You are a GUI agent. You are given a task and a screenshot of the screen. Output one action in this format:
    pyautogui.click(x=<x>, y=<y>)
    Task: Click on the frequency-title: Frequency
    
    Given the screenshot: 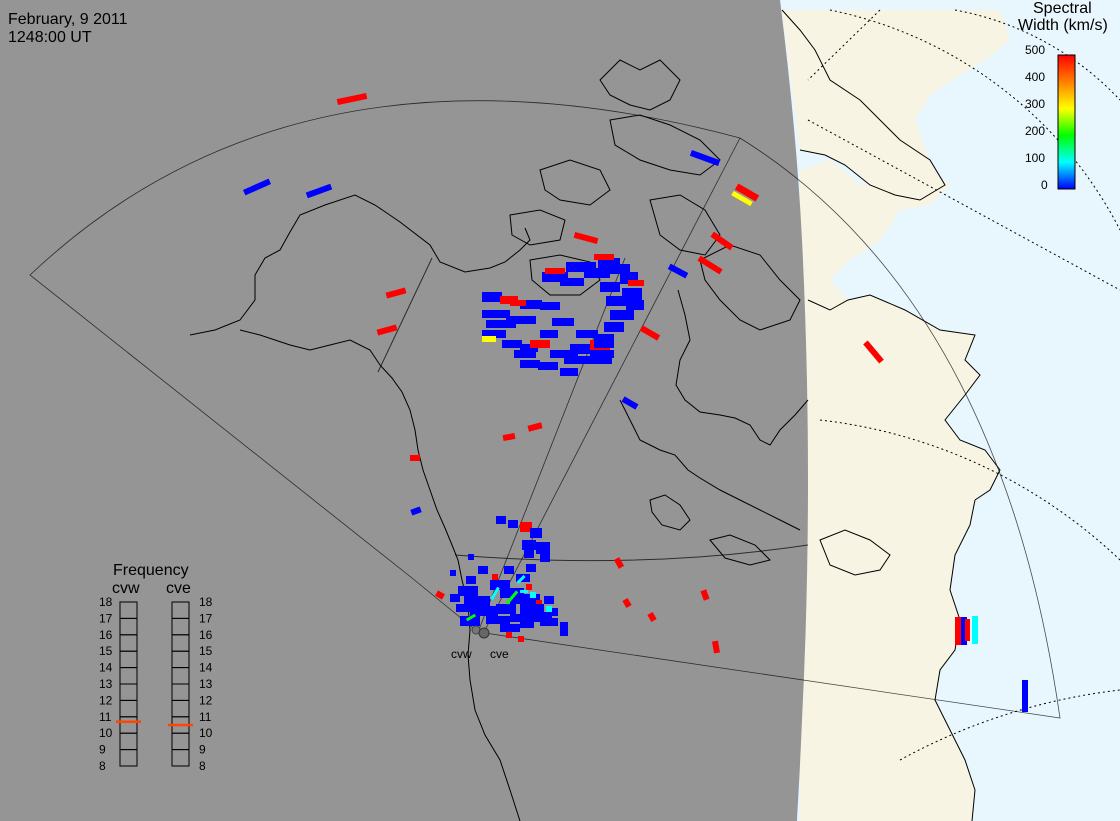 What is the action you would take?
    pyautogui.click(x=151, y=570)
    